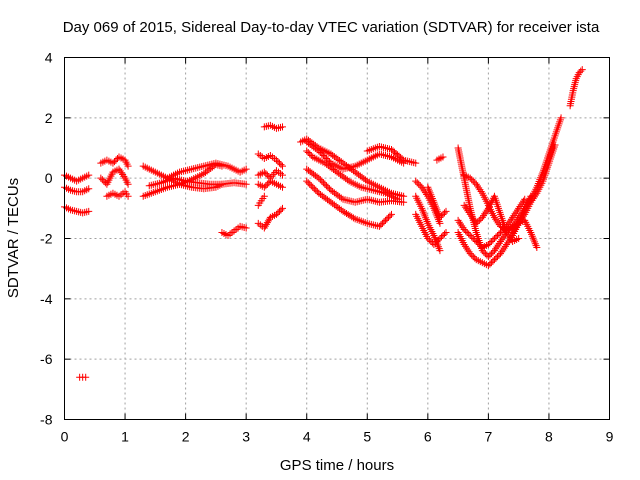  I want to click on x-tick-label: 5, so click(367, 437).